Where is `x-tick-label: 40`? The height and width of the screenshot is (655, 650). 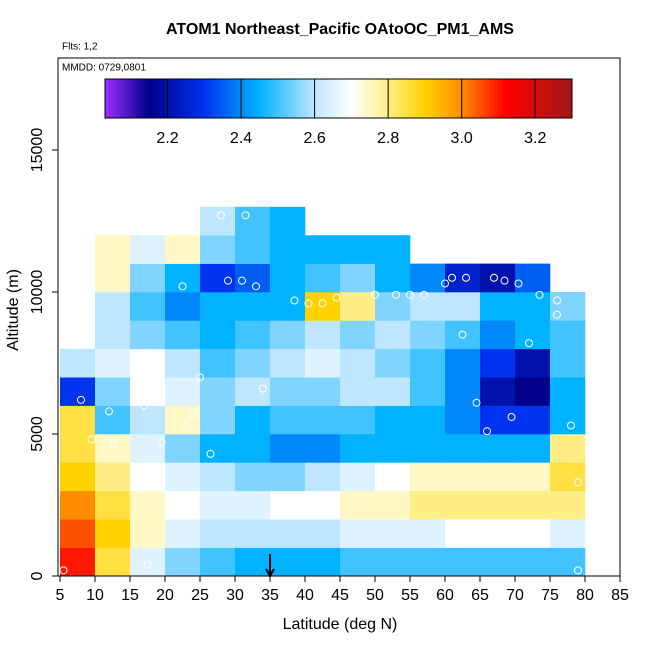
x-tick-label: 40 is located at coordinates (305, 595).